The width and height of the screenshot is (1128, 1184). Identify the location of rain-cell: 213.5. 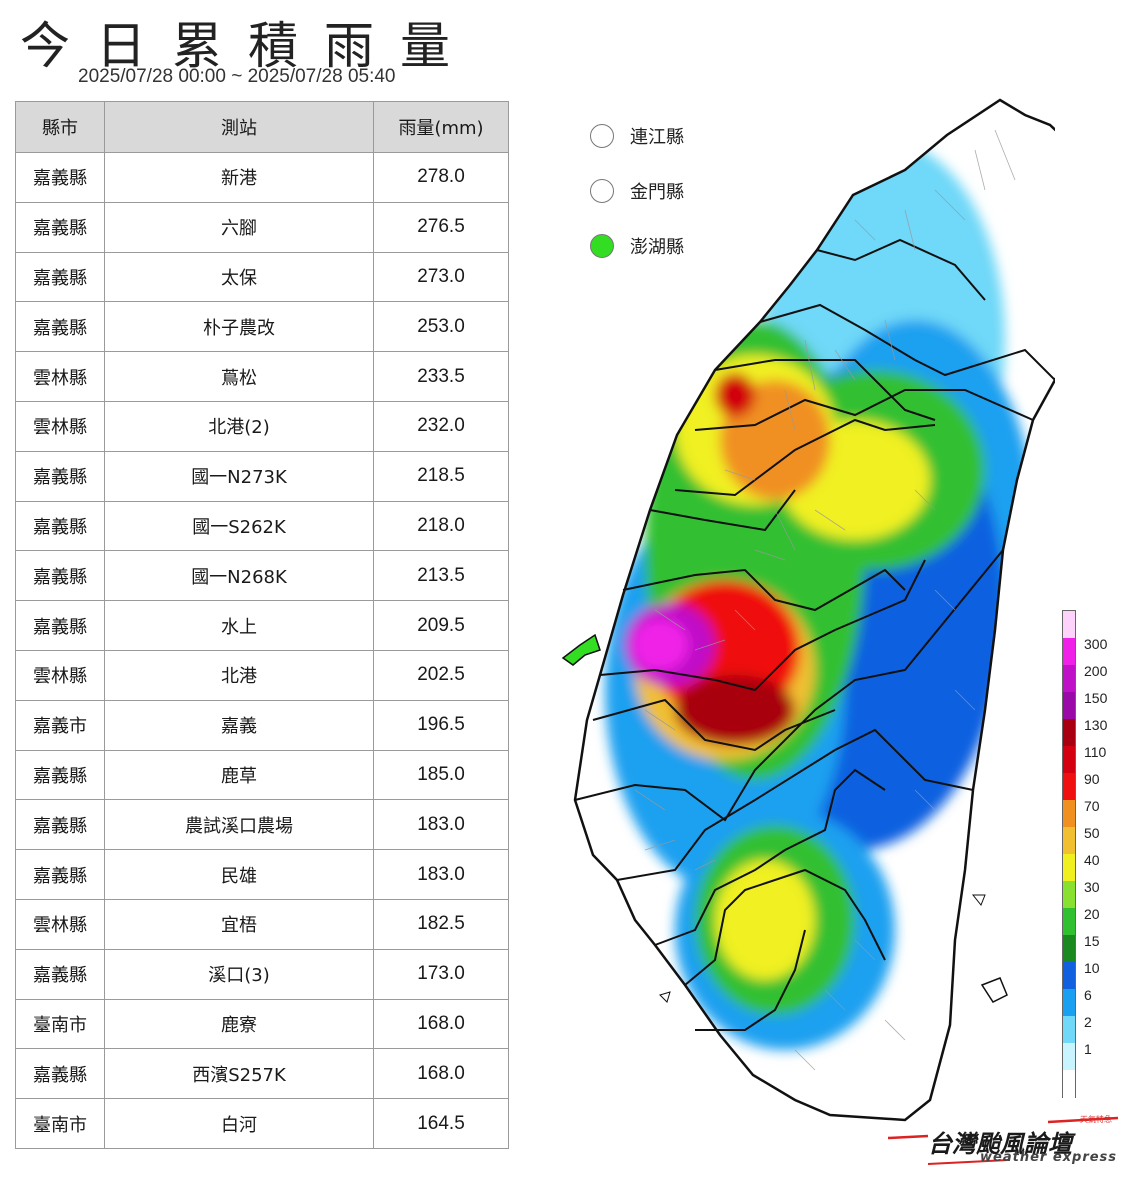
(441, 576).